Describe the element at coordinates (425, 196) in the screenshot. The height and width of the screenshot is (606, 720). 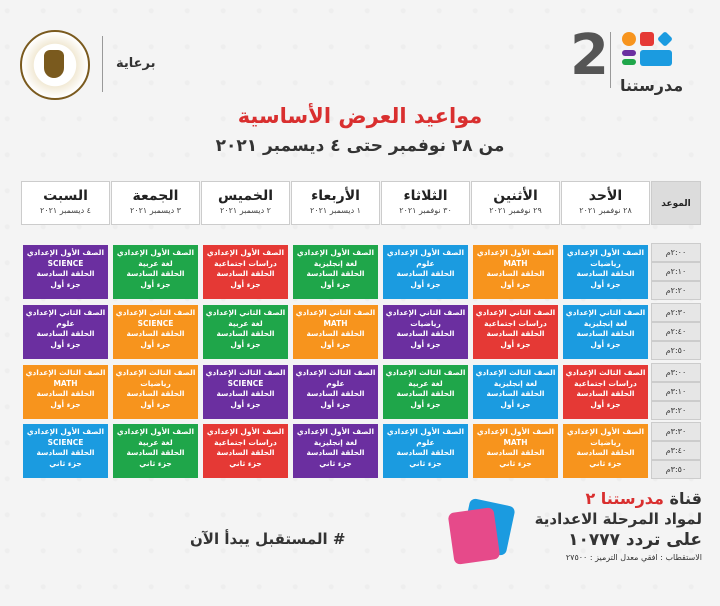
I see `day-name: الثلاثاء` at that location.